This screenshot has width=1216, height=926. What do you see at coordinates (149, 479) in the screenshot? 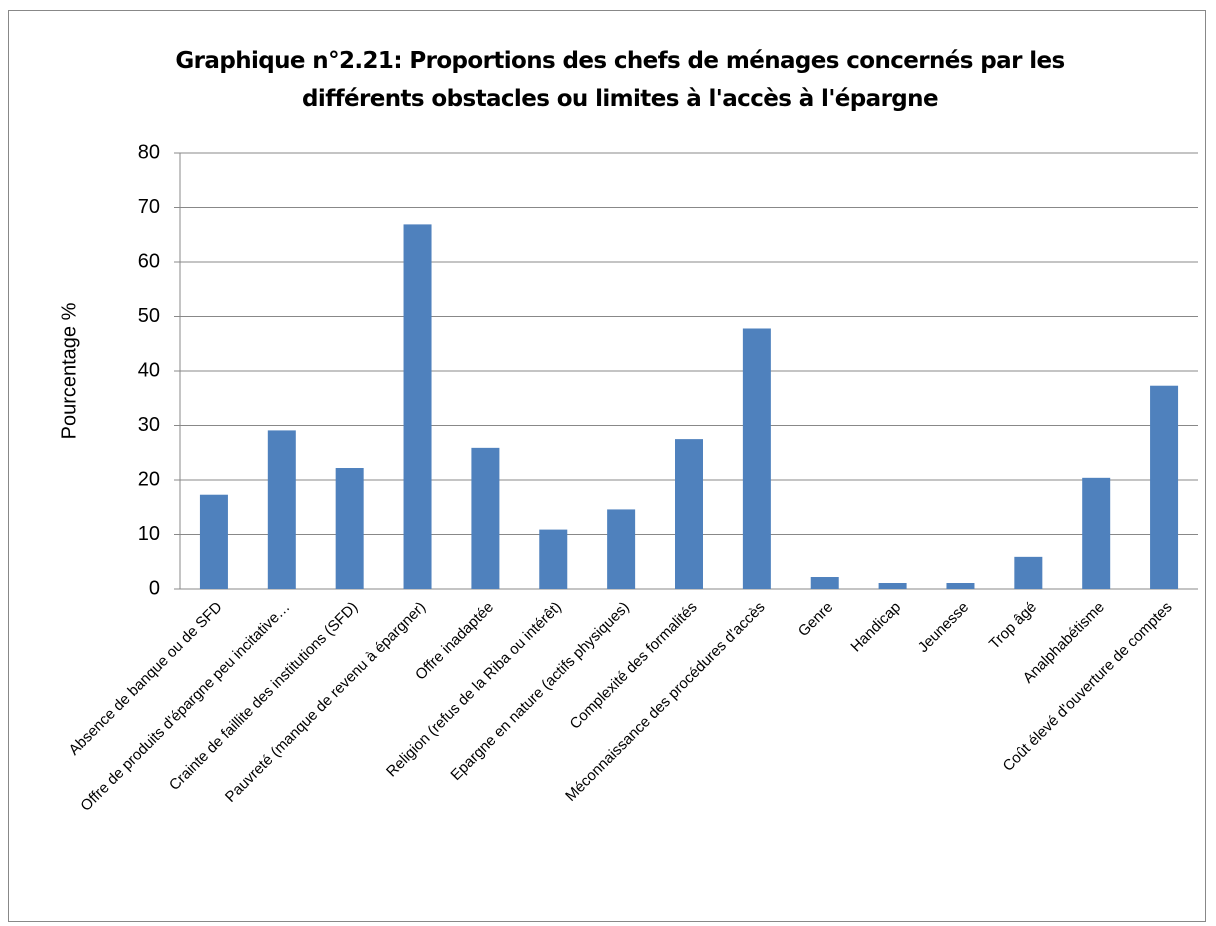
I see `y-tick-label: 20` at bounding box center [149, 479].